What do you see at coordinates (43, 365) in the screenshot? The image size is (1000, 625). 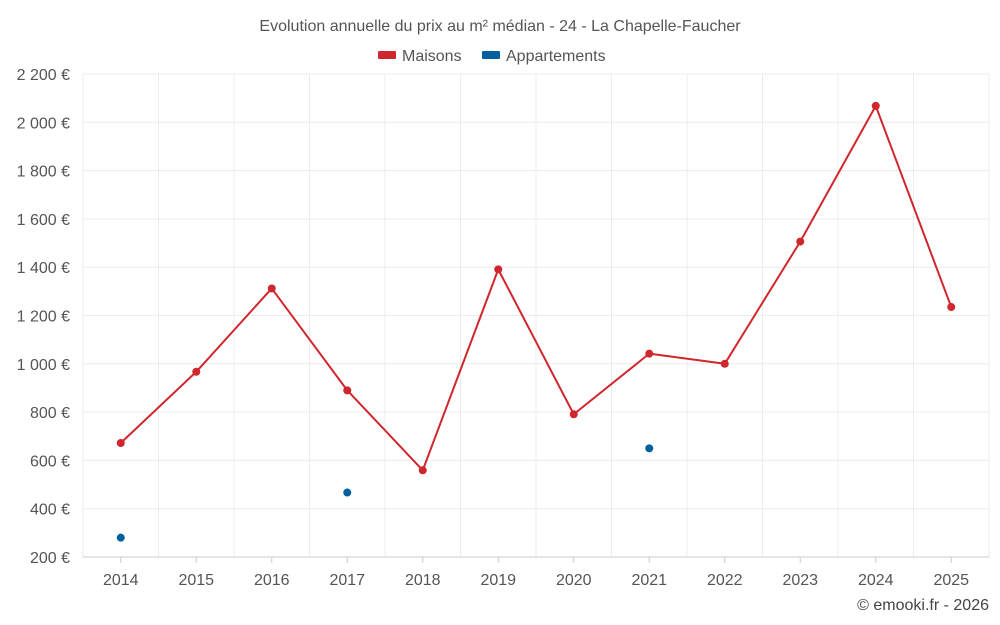 I see `y-tick-label-1000: 1 000 €` at bounding box center [43, 365].